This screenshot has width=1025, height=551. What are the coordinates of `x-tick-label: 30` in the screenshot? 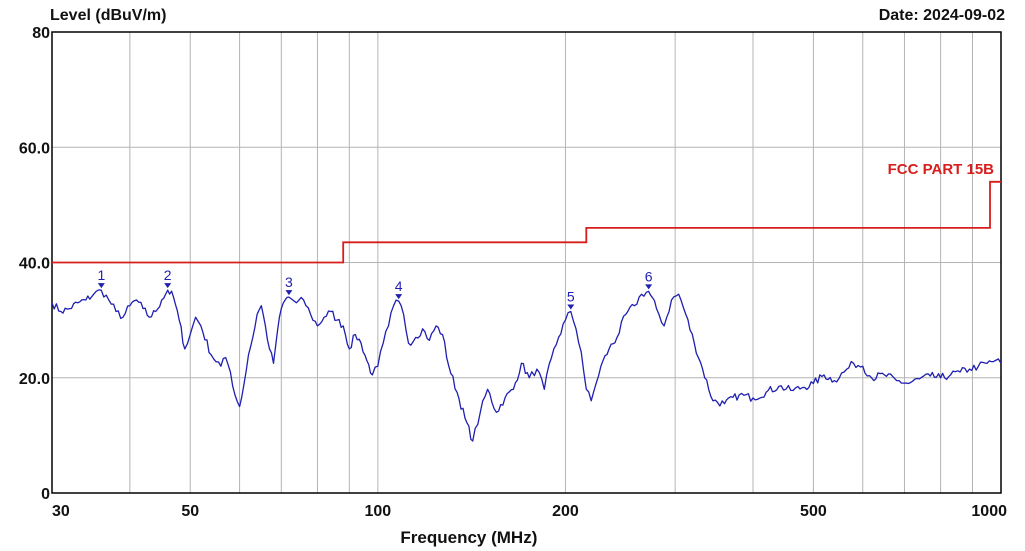 It's located at (61, 511).